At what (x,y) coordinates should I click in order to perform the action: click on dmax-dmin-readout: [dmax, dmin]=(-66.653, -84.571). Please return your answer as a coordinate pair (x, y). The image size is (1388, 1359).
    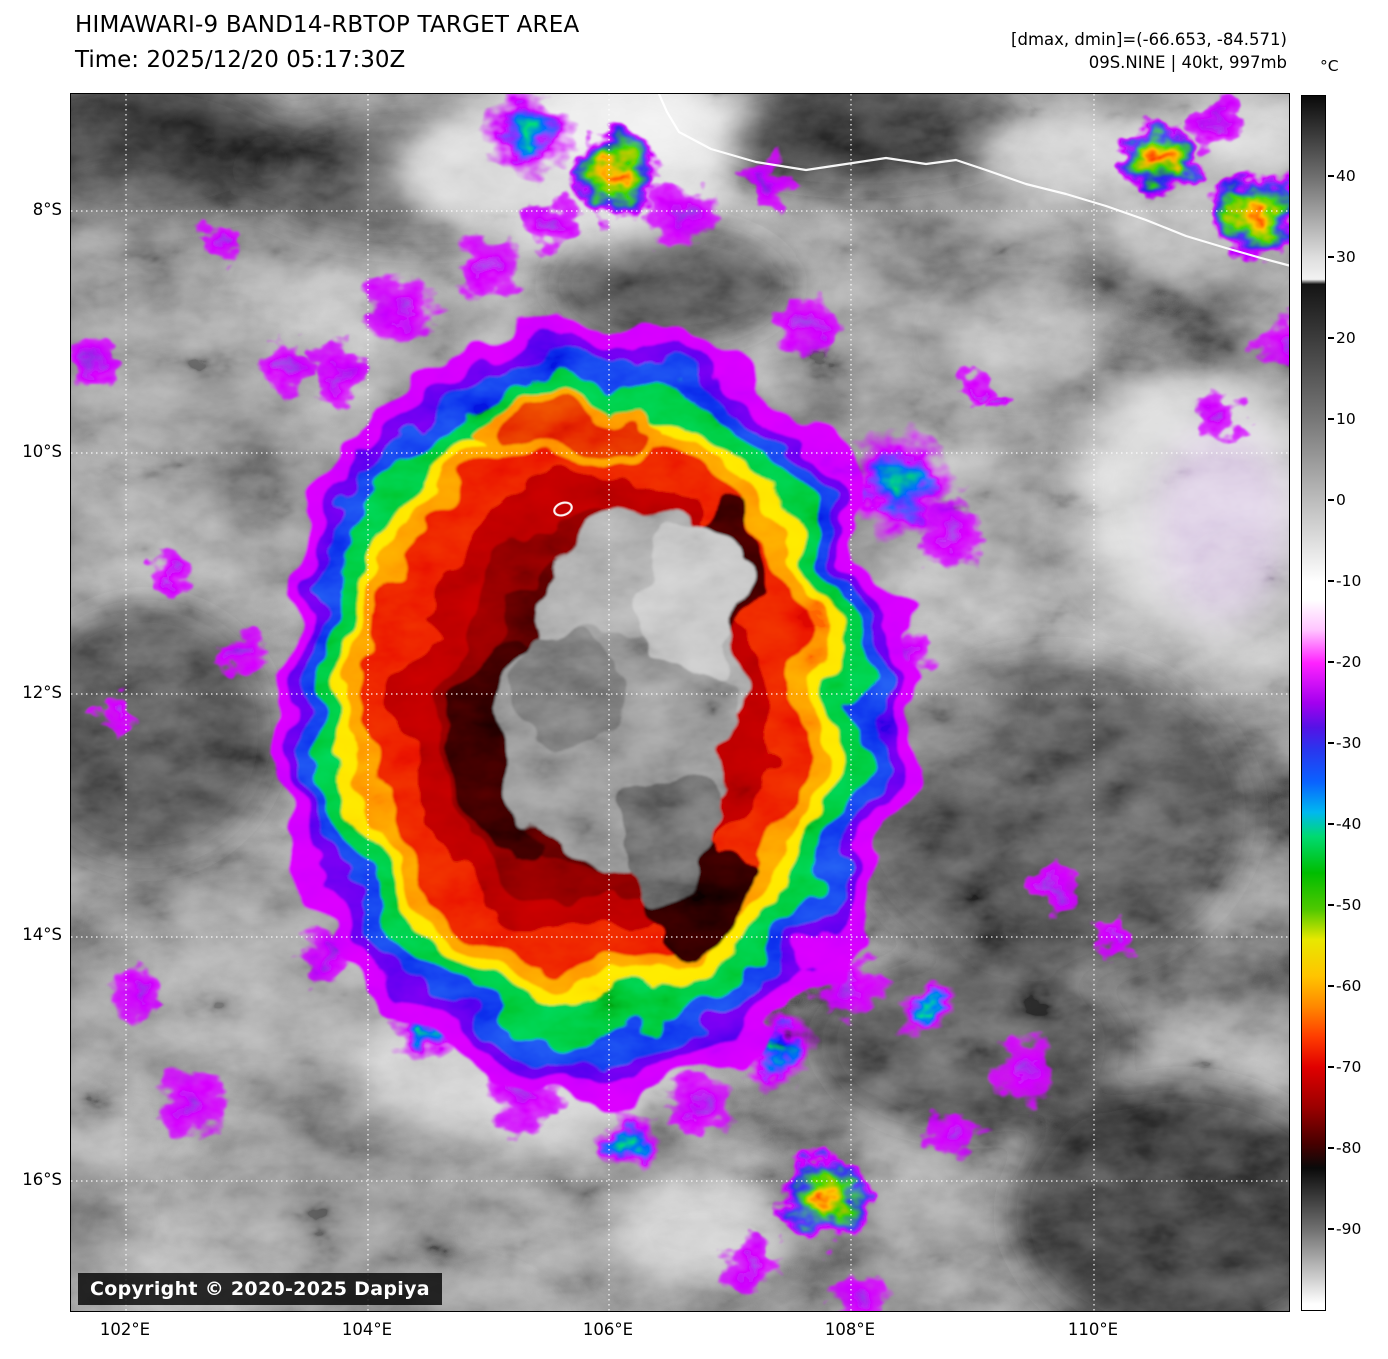
    Looking at the image, I should click on (1149, 39).